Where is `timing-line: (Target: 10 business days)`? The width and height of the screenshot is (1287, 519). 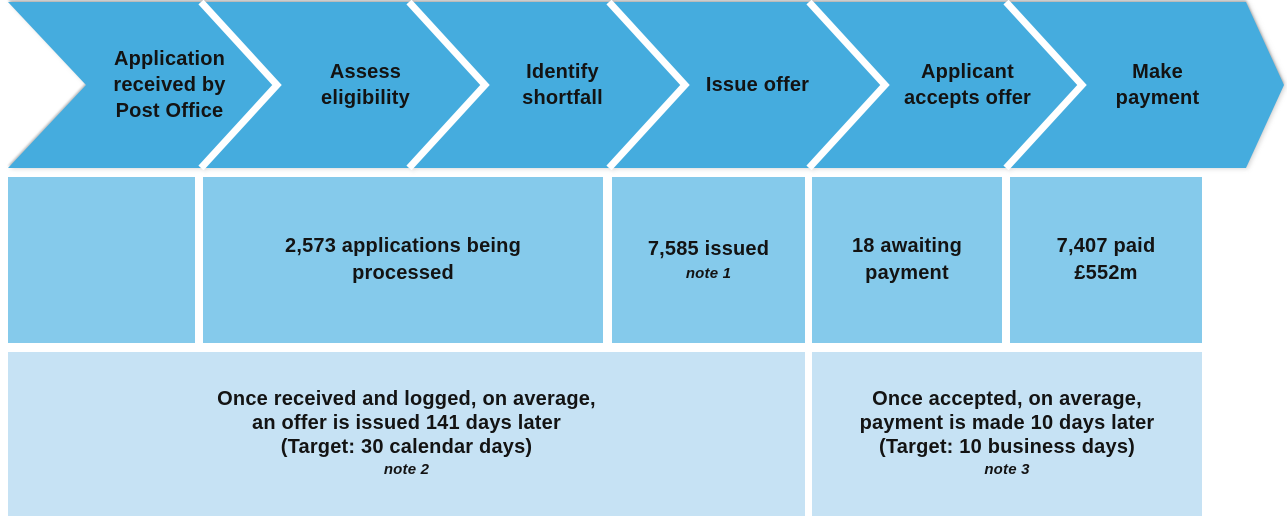 timing-line: (Target: 10 business days) is located at coordinates (1007, 447).